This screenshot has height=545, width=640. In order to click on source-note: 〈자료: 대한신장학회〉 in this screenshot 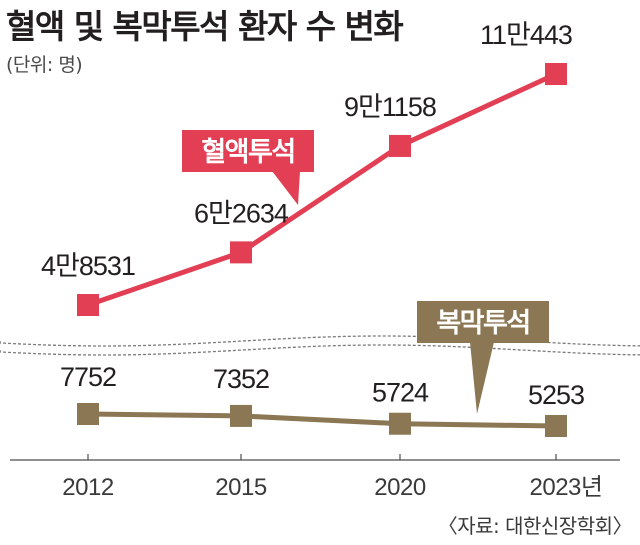, I will do `click(535, 526)`.